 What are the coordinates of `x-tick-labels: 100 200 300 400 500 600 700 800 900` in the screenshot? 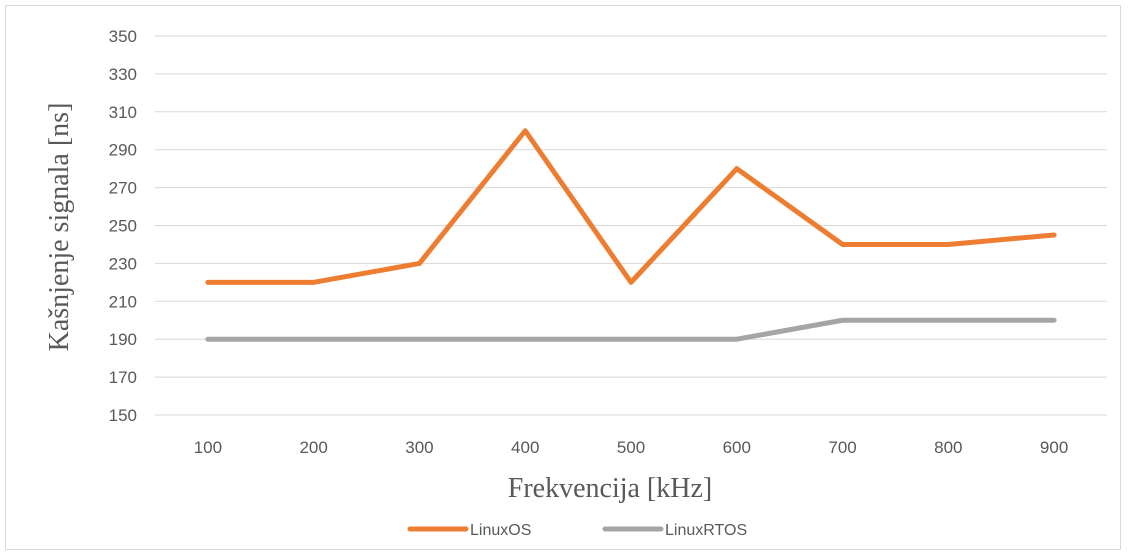 It's located at (631, 447).